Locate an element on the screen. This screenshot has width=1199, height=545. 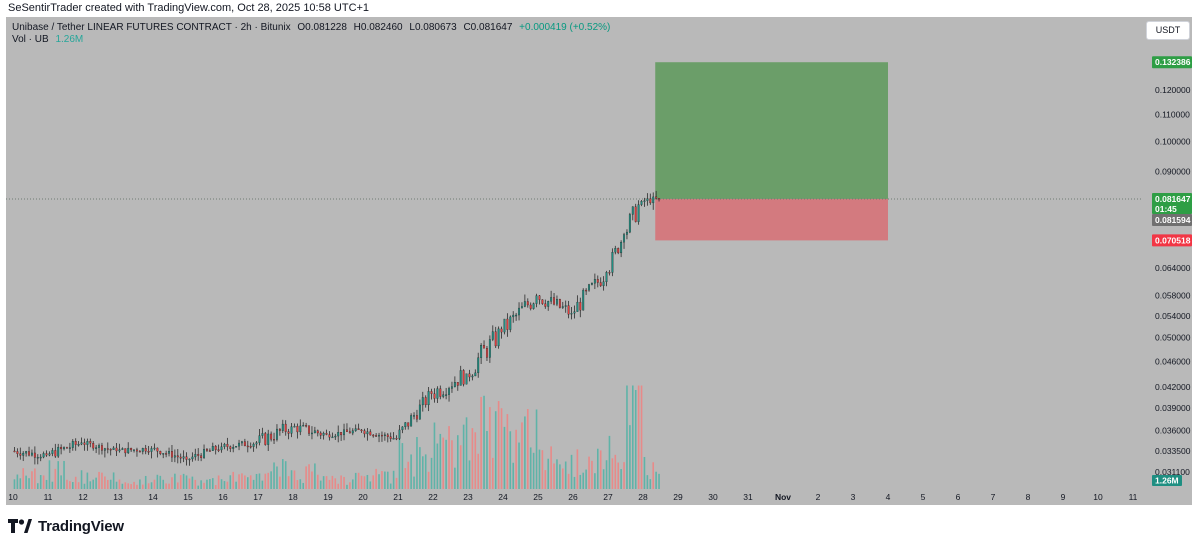
ohlc-high: H0.082460 is located at coordinates (378, 27).